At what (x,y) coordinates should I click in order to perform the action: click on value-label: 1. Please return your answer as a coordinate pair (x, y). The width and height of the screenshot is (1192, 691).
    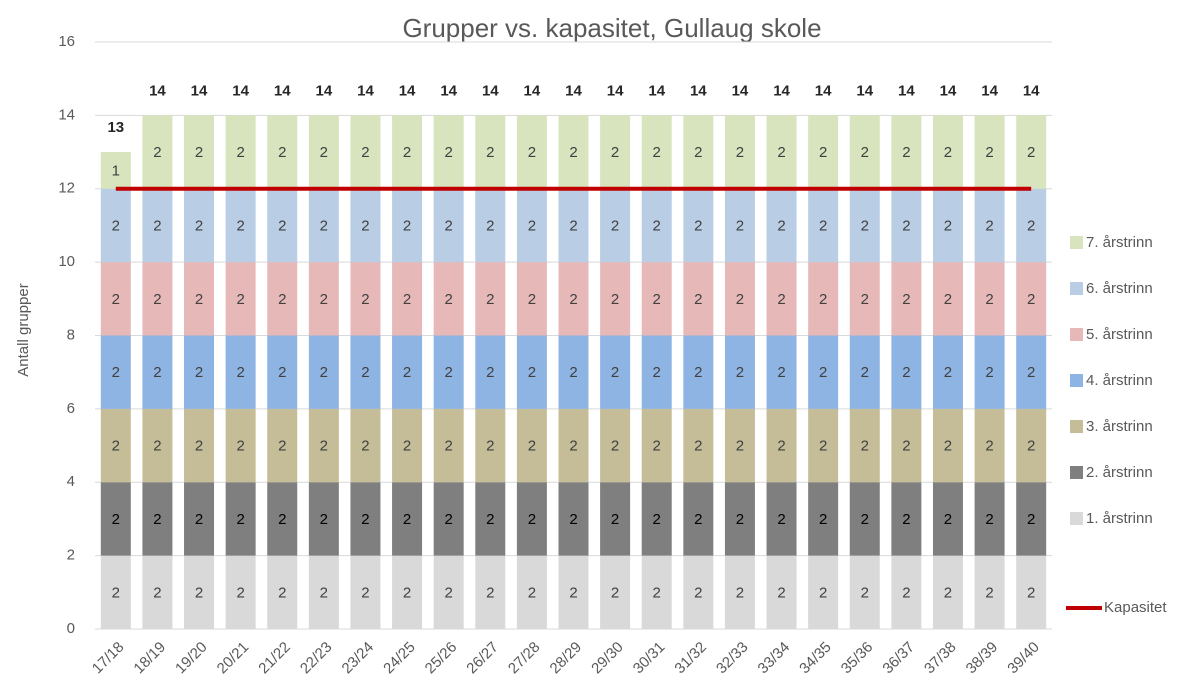
    Looking at the image, I should click on (116, 170).